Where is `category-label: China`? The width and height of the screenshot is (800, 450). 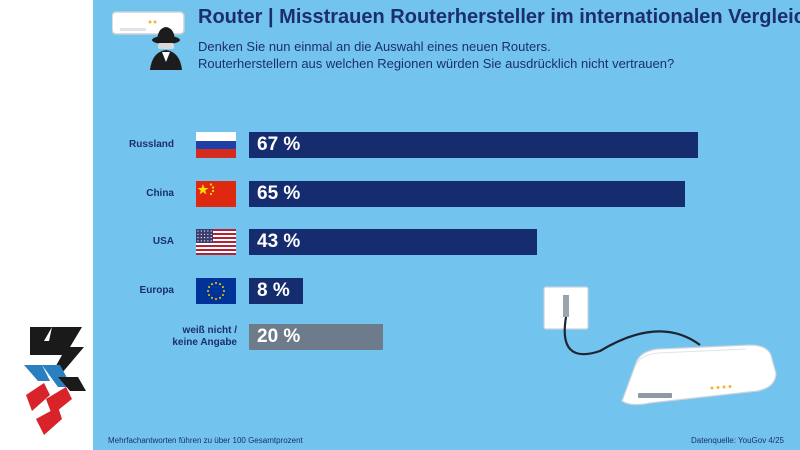 category-label: China is located at coordinates (160, 193).